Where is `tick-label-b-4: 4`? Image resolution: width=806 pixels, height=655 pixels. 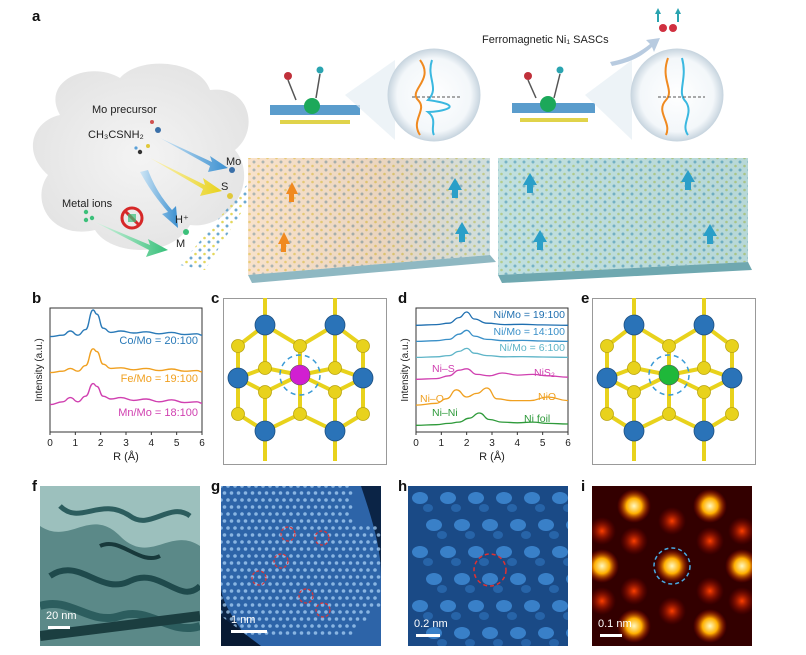 tick-label-b-4: 4 is located at coordinates (152, 443).